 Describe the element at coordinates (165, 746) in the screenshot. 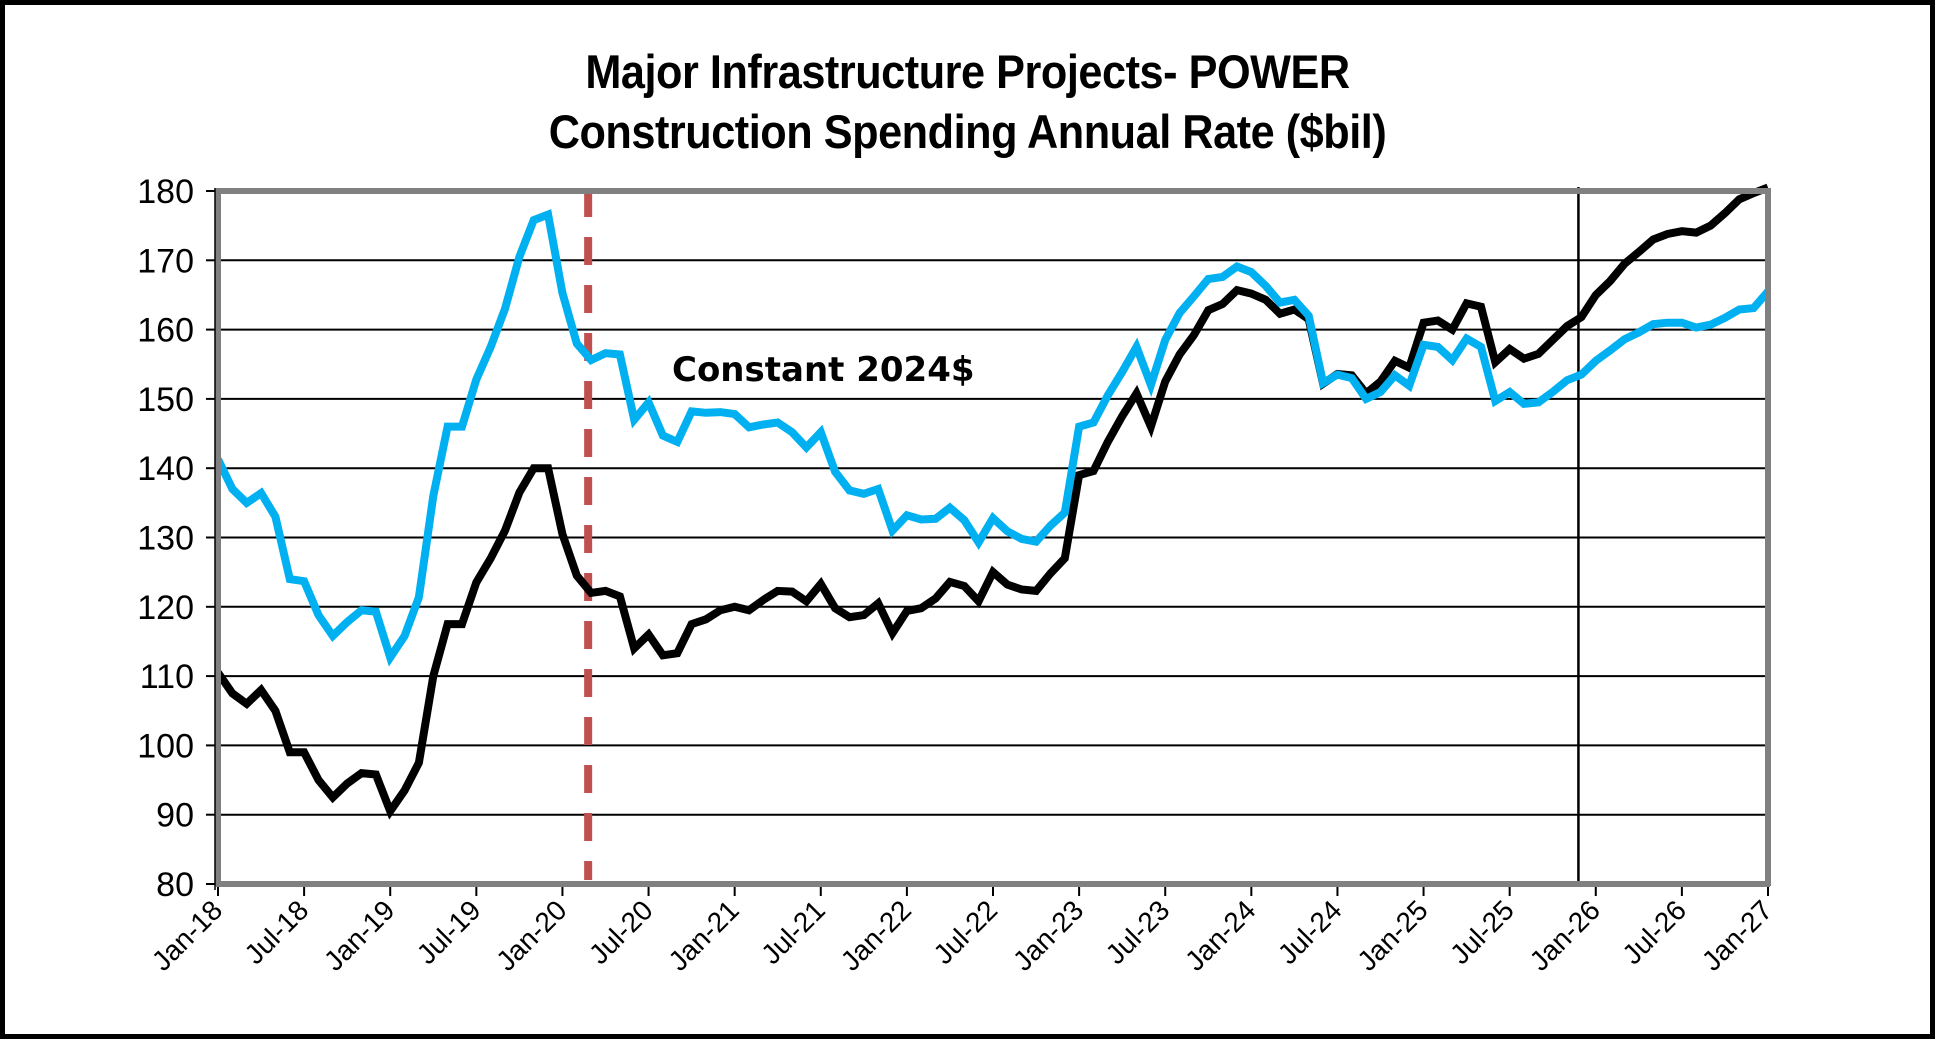

I see `y-tick-label: 100` at that location.